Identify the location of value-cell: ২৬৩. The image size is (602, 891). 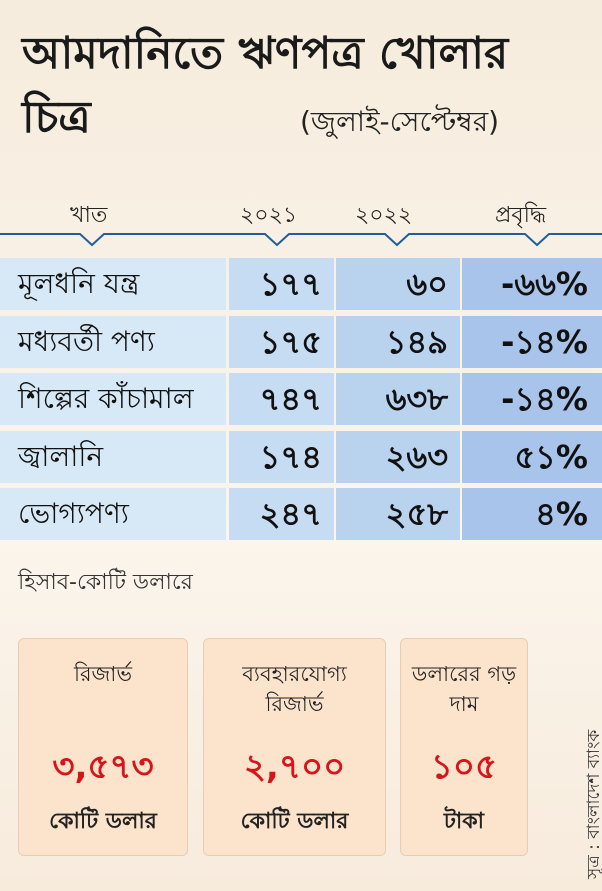
(398, 456).